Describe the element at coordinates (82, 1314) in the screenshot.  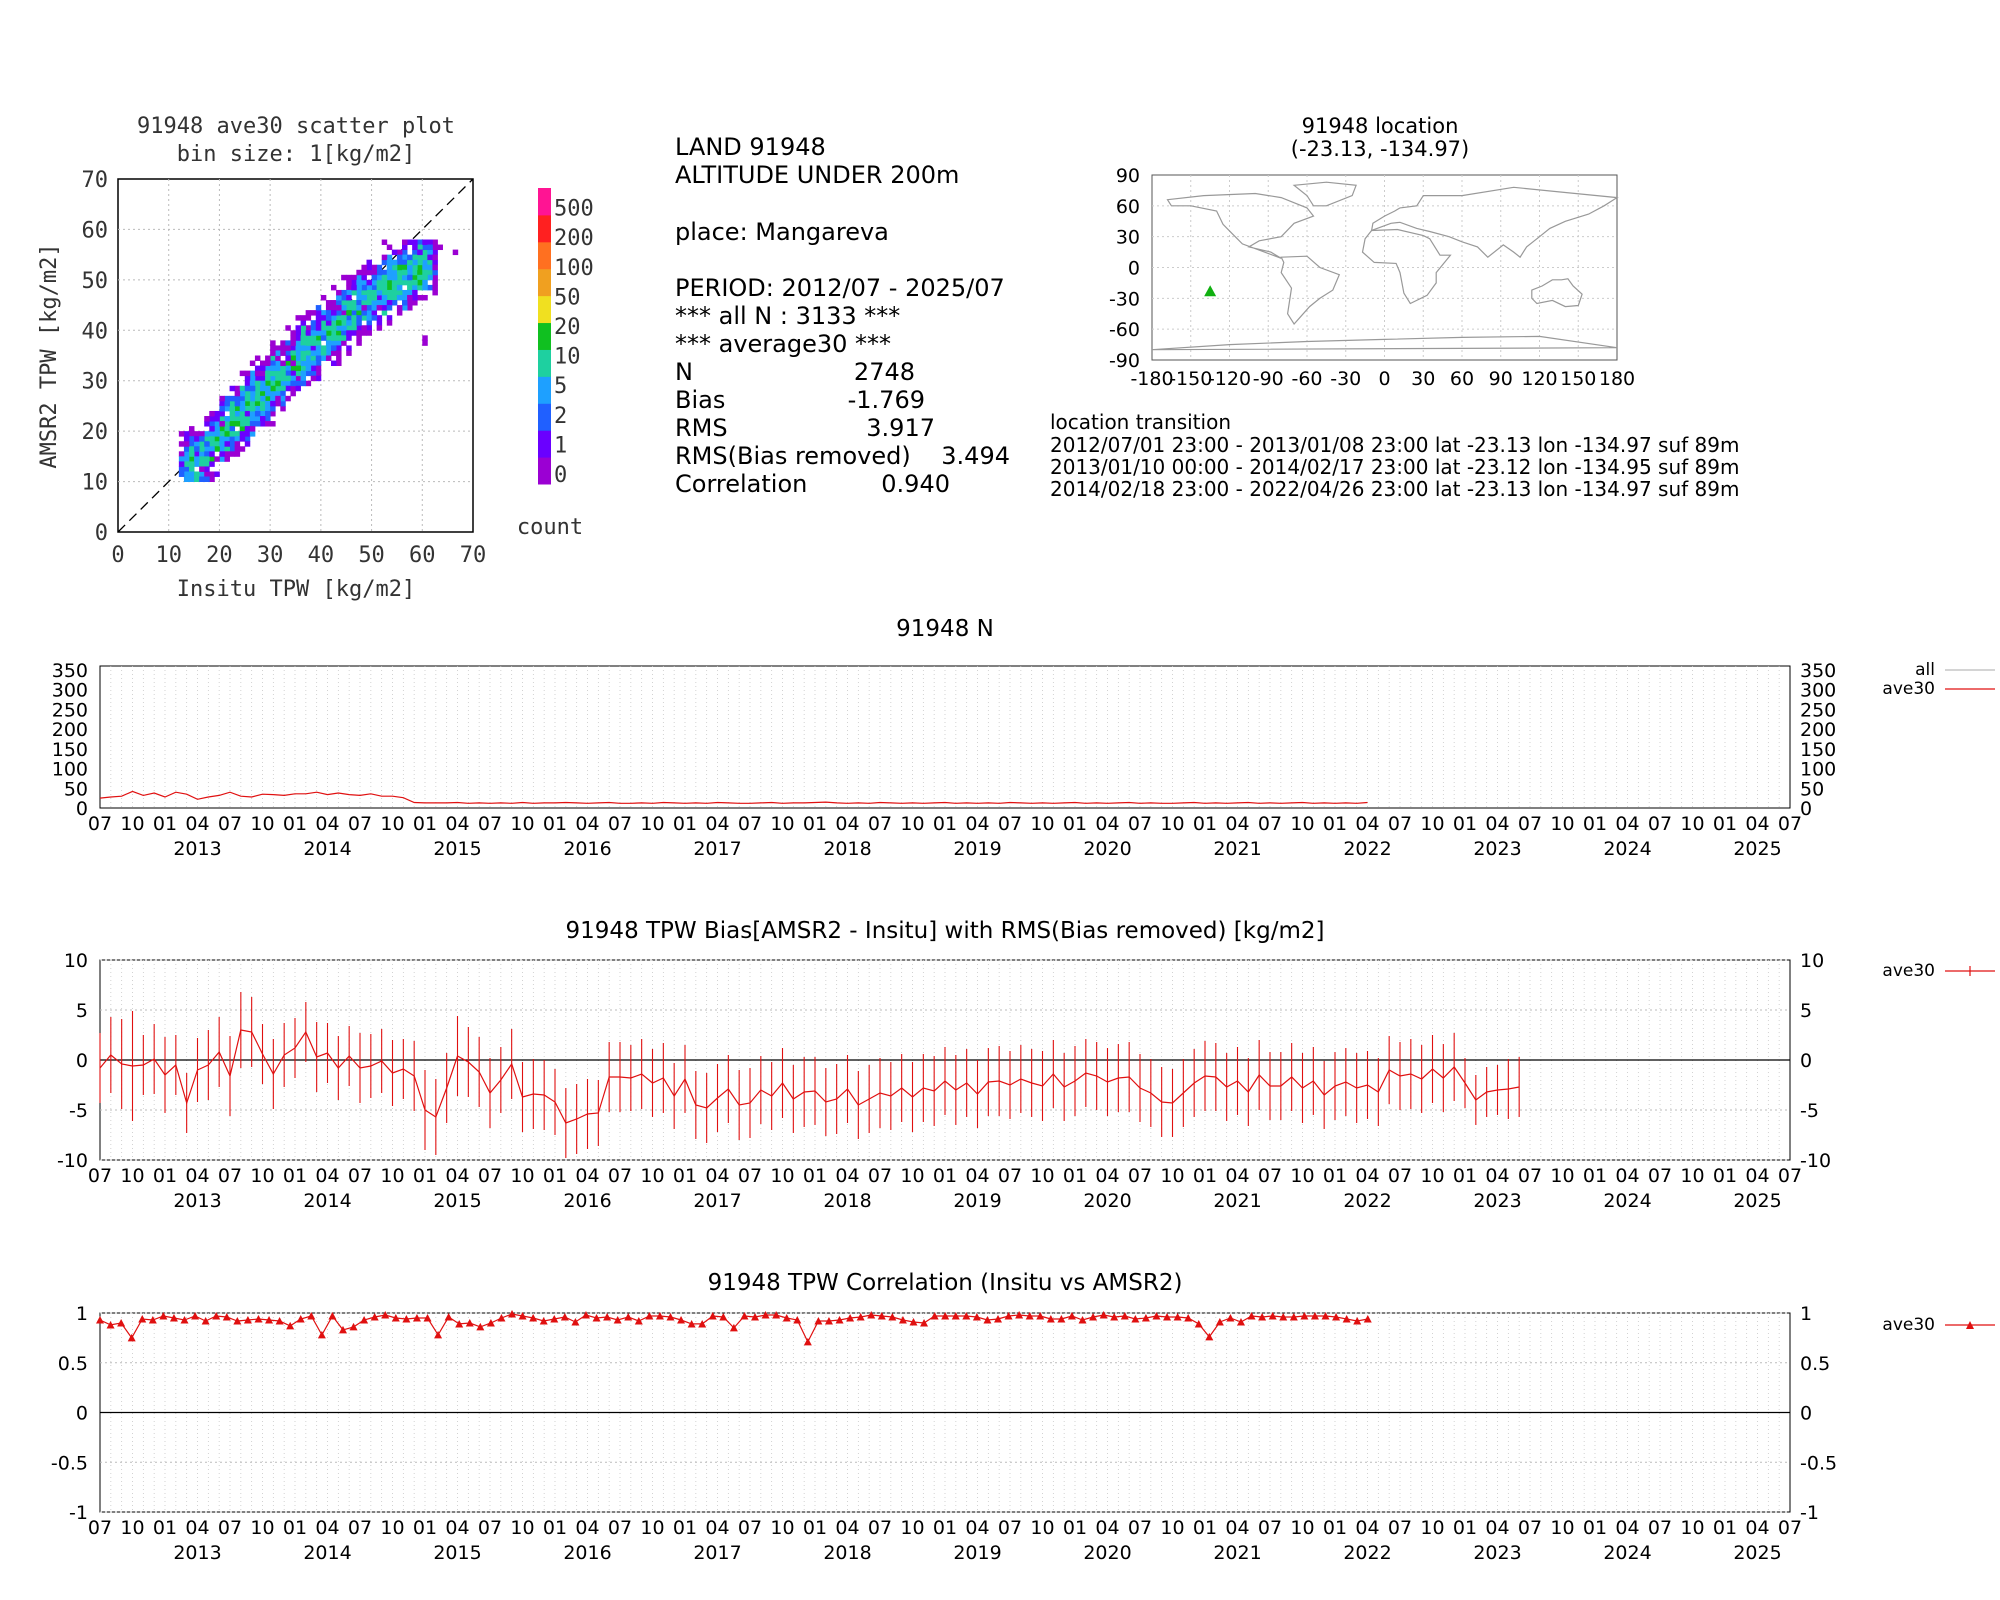
I see `panel-ytick-left: 1` at that location.